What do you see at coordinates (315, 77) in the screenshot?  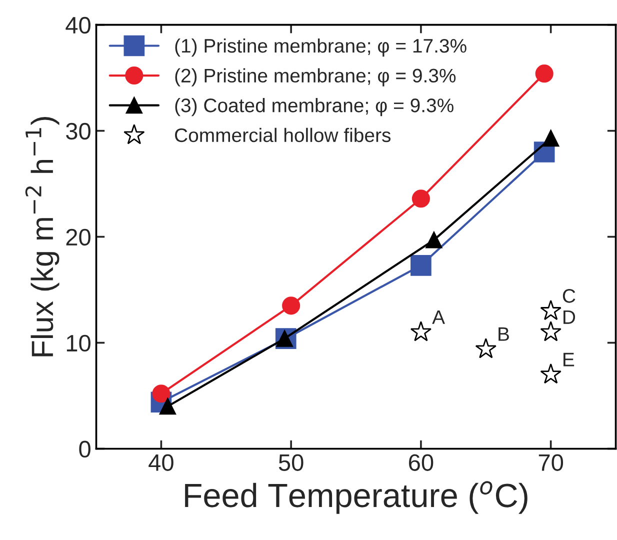 I see `legend-label: (2) Pristine membrane; φ = 9.3%` at bounding box center [315, 77].